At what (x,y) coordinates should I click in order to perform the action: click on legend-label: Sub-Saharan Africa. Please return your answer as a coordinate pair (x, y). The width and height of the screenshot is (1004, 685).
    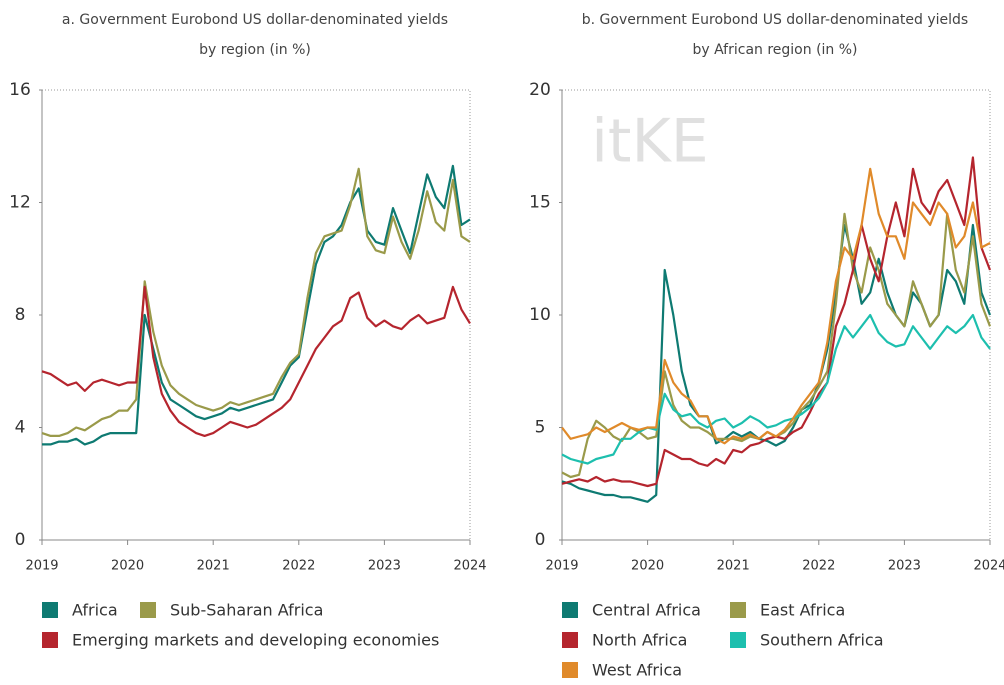
    Looking at the image, I should click on (246, 610).